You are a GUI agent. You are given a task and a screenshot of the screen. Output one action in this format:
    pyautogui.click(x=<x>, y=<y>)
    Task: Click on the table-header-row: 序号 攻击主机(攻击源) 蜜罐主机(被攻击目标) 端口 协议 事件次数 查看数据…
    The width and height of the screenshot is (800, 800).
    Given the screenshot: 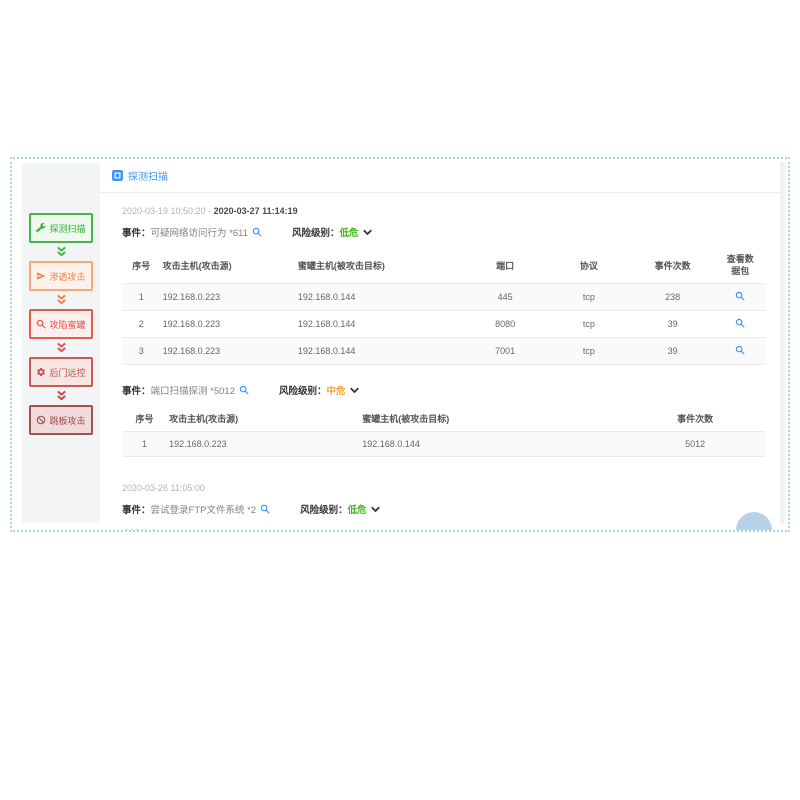 What is the action you would take?
    pyautogui.click(x=444, y=266)
    